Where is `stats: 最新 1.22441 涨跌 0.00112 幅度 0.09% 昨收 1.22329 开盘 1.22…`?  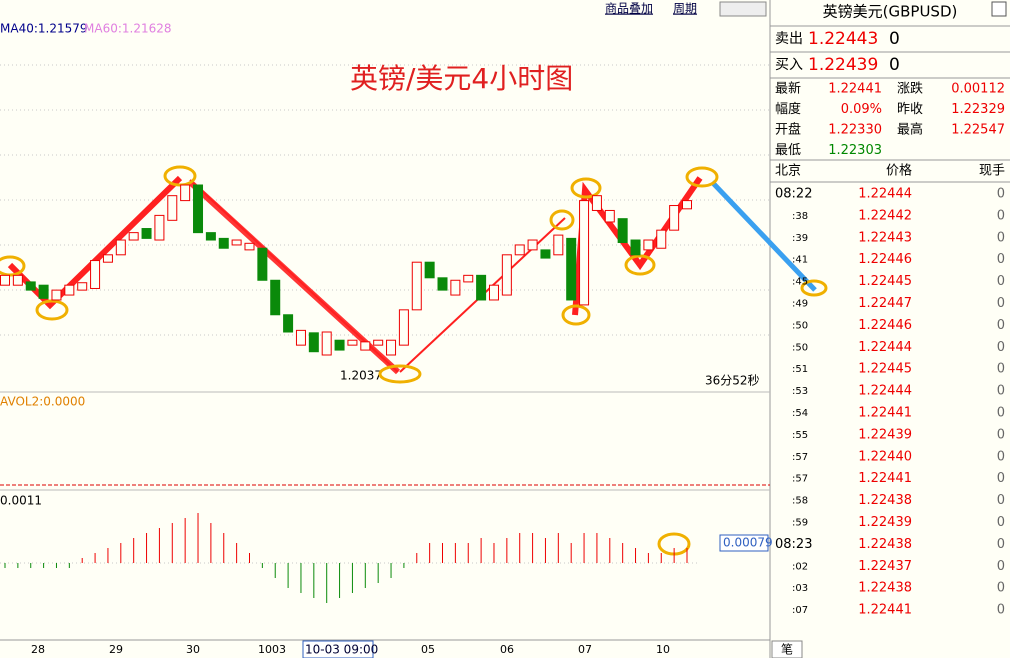 stats: 最新 1.22441 涨跌 0.00112 幅度 0.09% 昨收 1.22329 开盘 1.22… is located at coordinates (890, 120).